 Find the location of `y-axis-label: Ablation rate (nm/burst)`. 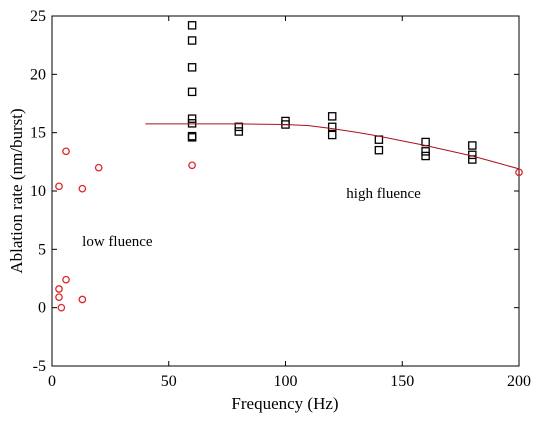

y-axis-label: Ablation rate (nm/burst) is located at coordinates (16, 190).